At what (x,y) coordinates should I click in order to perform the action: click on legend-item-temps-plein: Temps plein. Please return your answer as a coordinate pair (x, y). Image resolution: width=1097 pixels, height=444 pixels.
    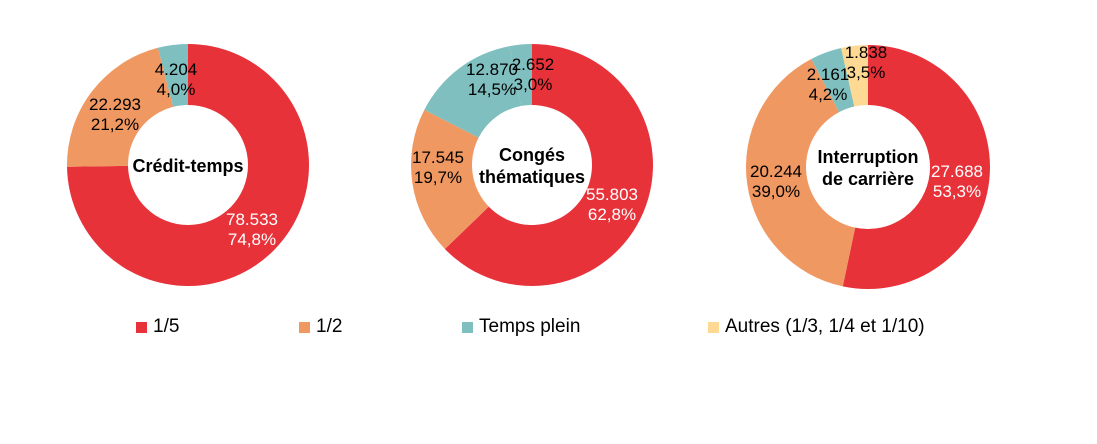
    Looking at the image, I should click on (521, 327).